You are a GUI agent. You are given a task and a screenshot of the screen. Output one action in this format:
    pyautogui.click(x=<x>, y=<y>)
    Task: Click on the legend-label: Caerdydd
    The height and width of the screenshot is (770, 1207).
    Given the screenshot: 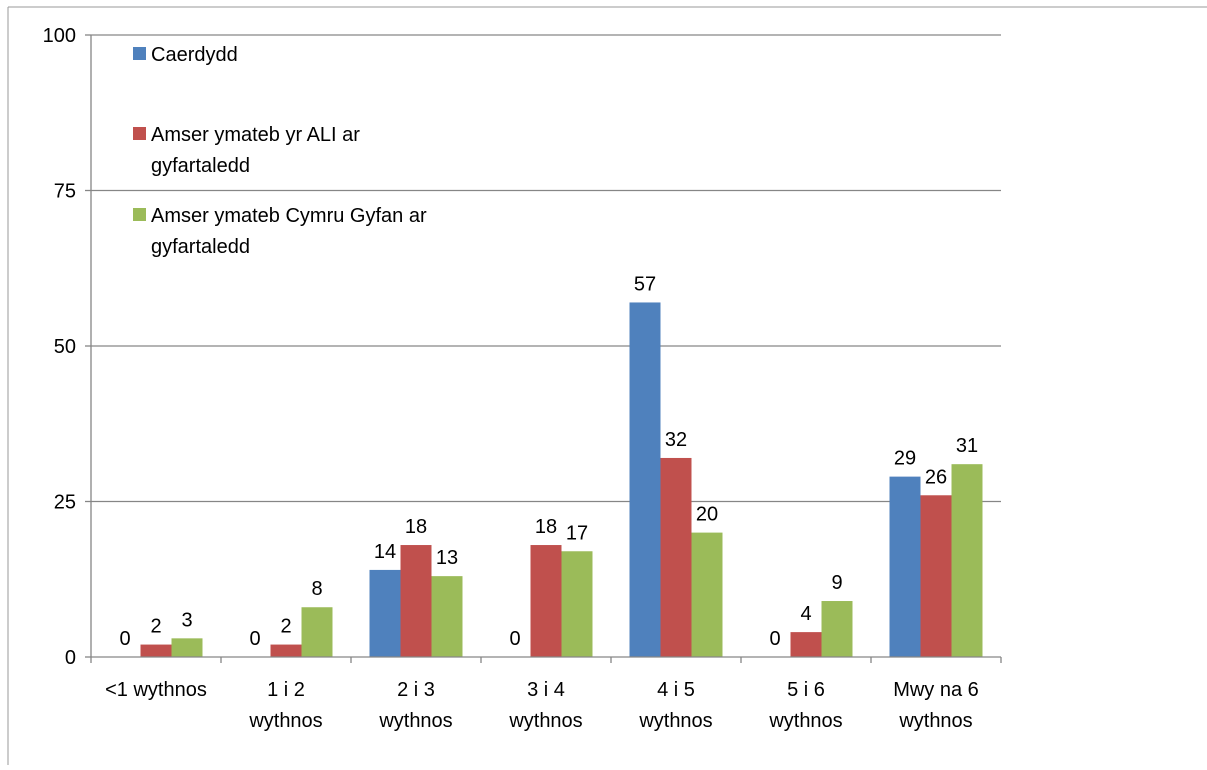 What is the action you would take?
    pyautogui.click(x=194, y=55)
    